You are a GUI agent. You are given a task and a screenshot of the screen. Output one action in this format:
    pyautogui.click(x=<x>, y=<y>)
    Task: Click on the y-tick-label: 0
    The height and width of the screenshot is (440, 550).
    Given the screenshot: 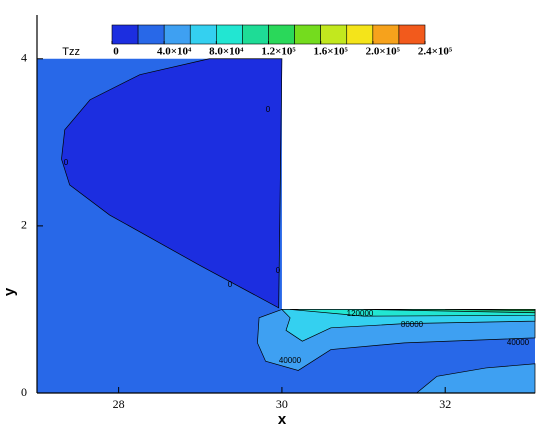 What is the action you would take?
    pyautogui.click(x=24, y=392)
    